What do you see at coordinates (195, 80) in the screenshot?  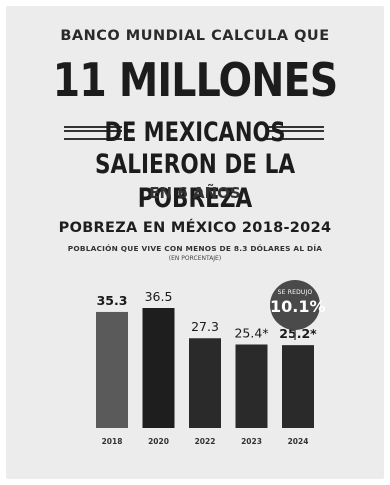 I see `headline: 11 MILLONES` at bounding box center [195, 80].